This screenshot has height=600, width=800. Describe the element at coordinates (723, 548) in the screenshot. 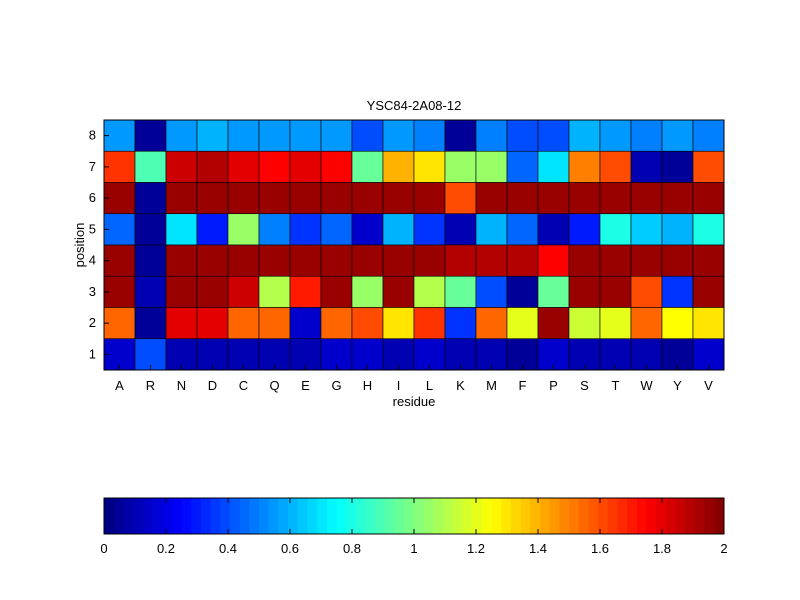

I see `colorbar-tick-label: 2` at that location.